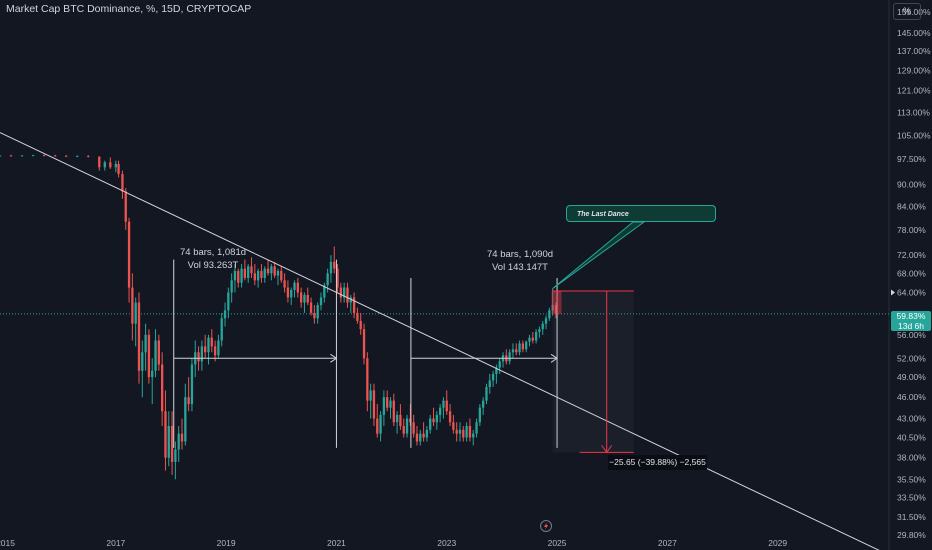 The image size is (932, 550). I want to click on range-tools, so click(365, 353).